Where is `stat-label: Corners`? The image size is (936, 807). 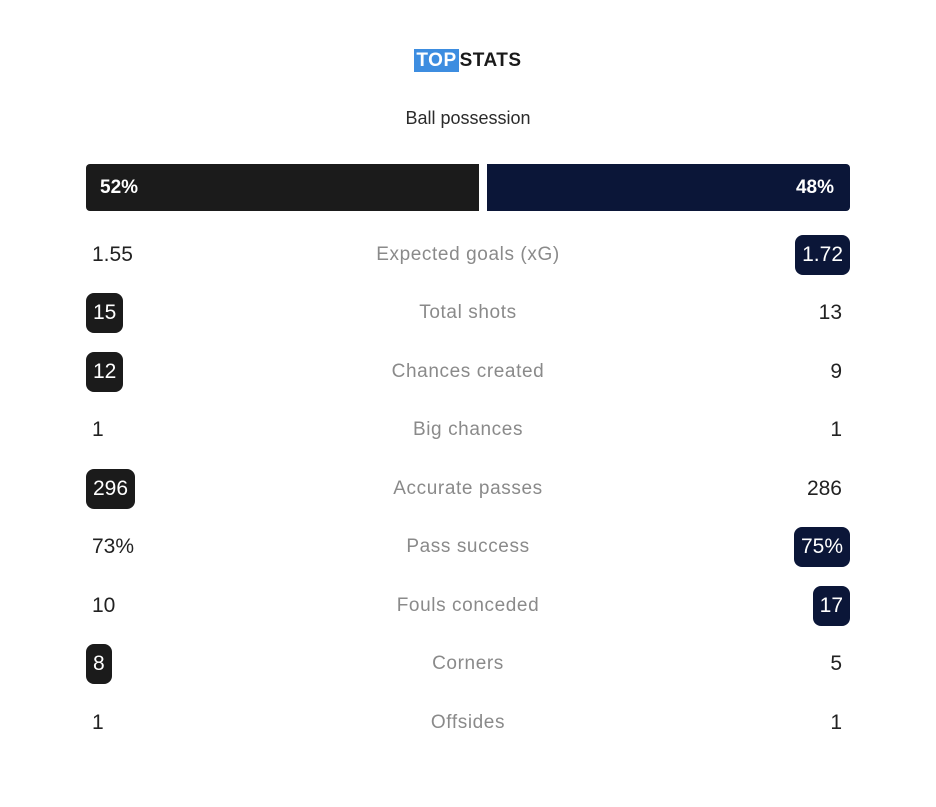
stat-label: Corners is located at coordinates (468, 663).